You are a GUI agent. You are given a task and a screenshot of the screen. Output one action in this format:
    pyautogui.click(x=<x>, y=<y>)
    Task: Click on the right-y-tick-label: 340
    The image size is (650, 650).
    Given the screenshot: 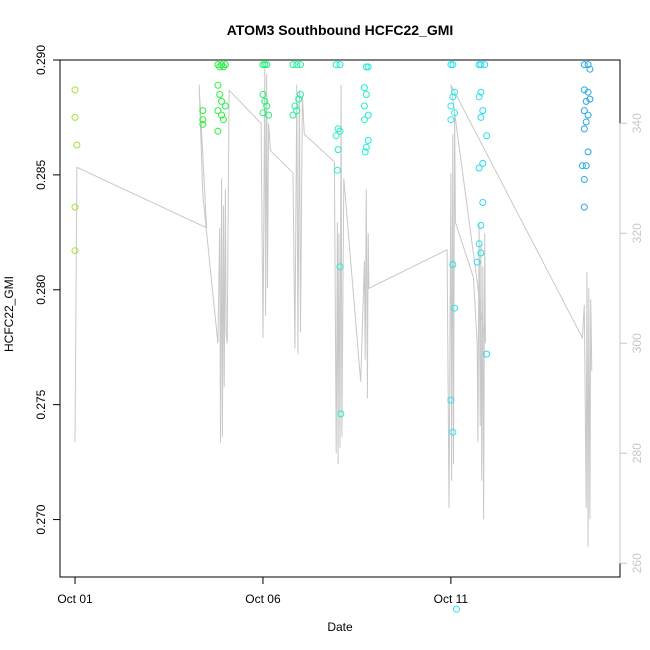 What is the action you would take?
    pyautogui.click(x=637, y=123)
    